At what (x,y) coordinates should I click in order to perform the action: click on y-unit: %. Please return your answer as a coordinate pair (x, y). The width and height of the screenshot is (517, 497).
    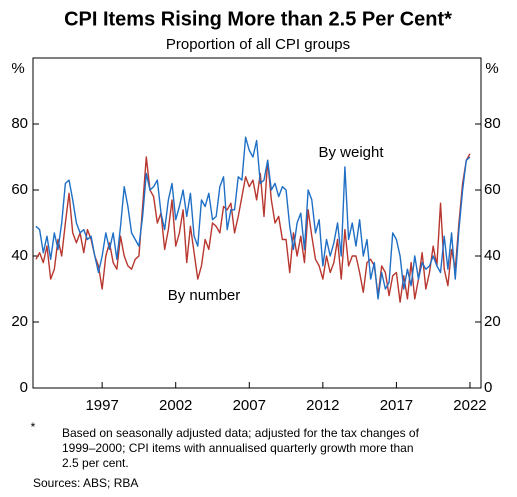
    Looking at the image, I should click on (17, 68).